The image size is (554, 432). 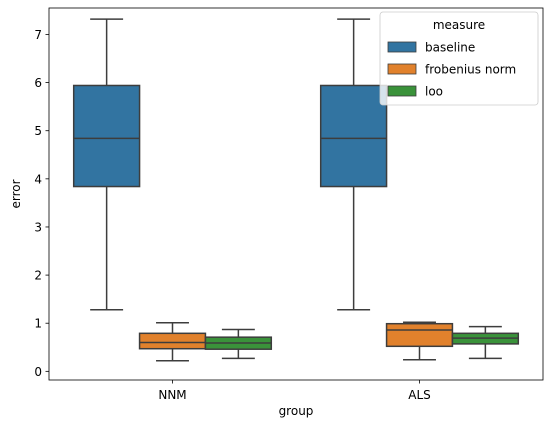 What do you see at coordinates (38, 83) in the screenshot?
I see `y-tick-label: 6` at bounding box center [38, 83].